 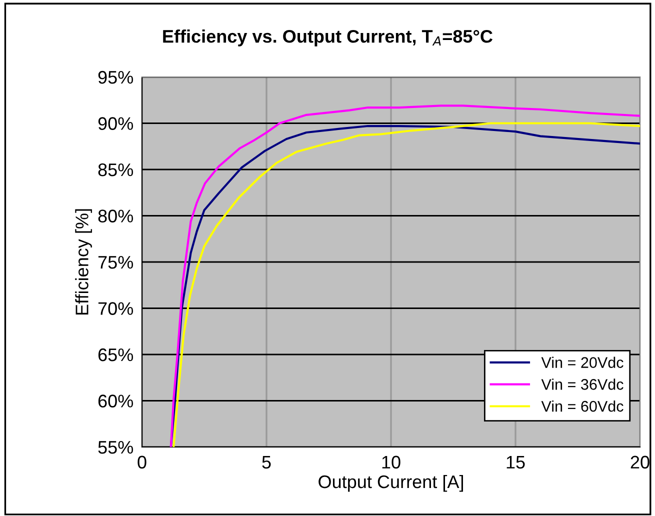 What do you see at coordinates (116, 262) in the screenshot?
I see `y-tick-label: 75%` at bounding box center [116, 262].